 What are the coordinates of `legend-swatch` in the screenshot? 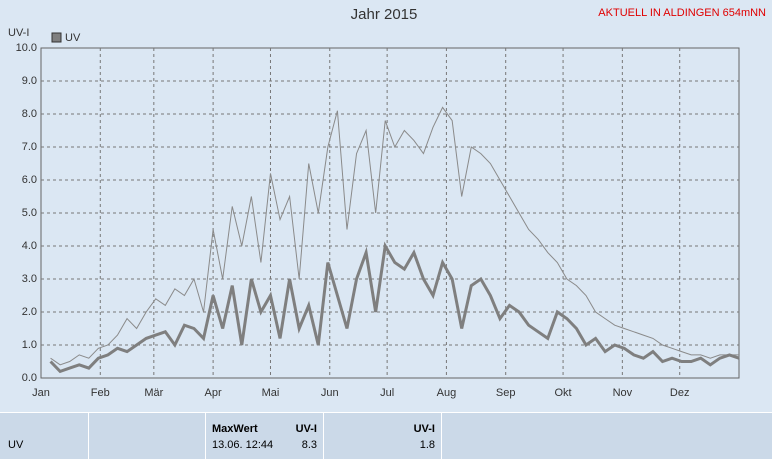 It's located at (56, 37).